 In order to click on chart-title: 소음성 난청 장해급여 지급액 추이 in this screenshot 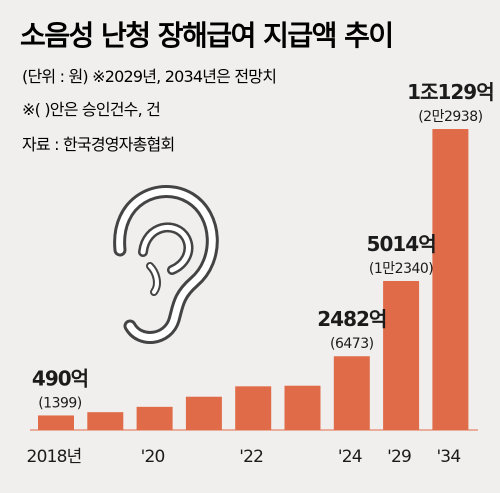, I will do `click(206, 35)`.